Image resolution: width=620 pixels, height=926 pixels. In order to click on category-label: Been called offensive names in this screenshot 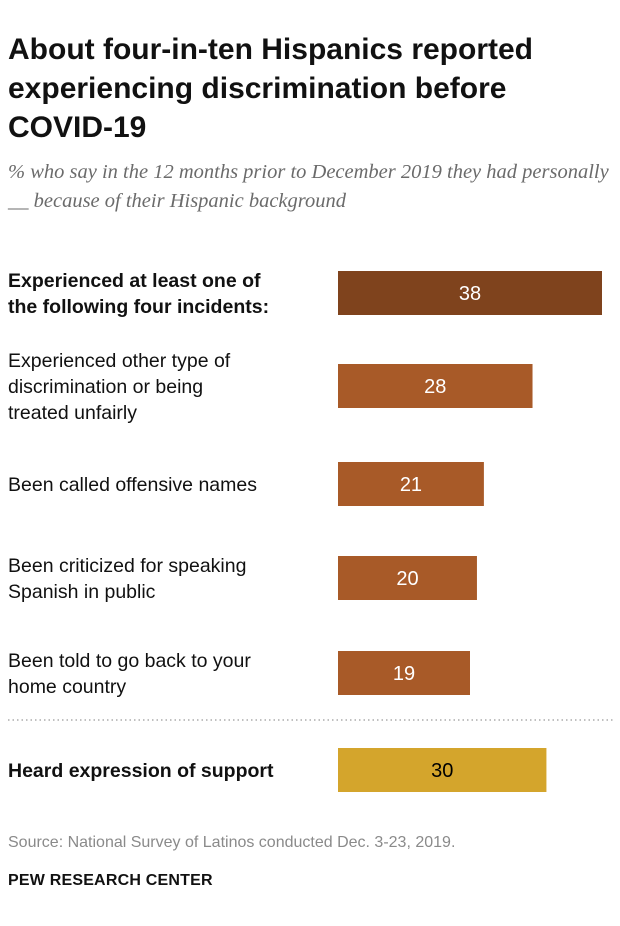, I will do `click(132, 485)`.